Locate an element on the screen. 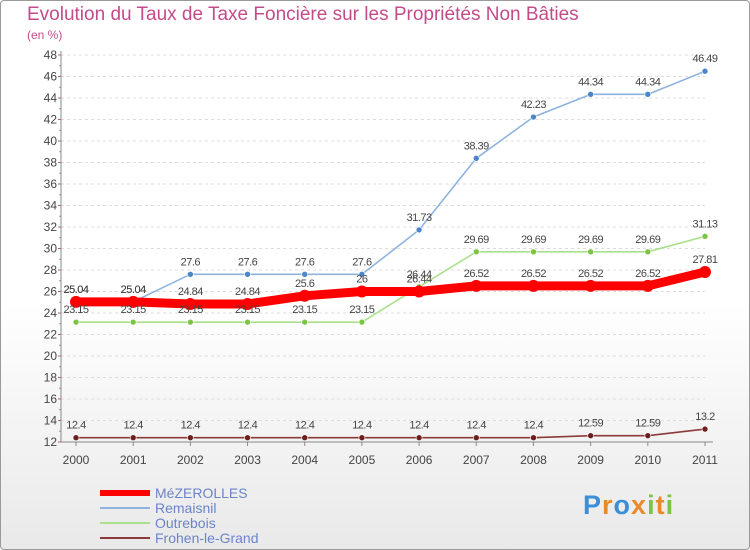 The image size is (750, 550). y-tick-label: 34 is located at coordinates (51, 206).